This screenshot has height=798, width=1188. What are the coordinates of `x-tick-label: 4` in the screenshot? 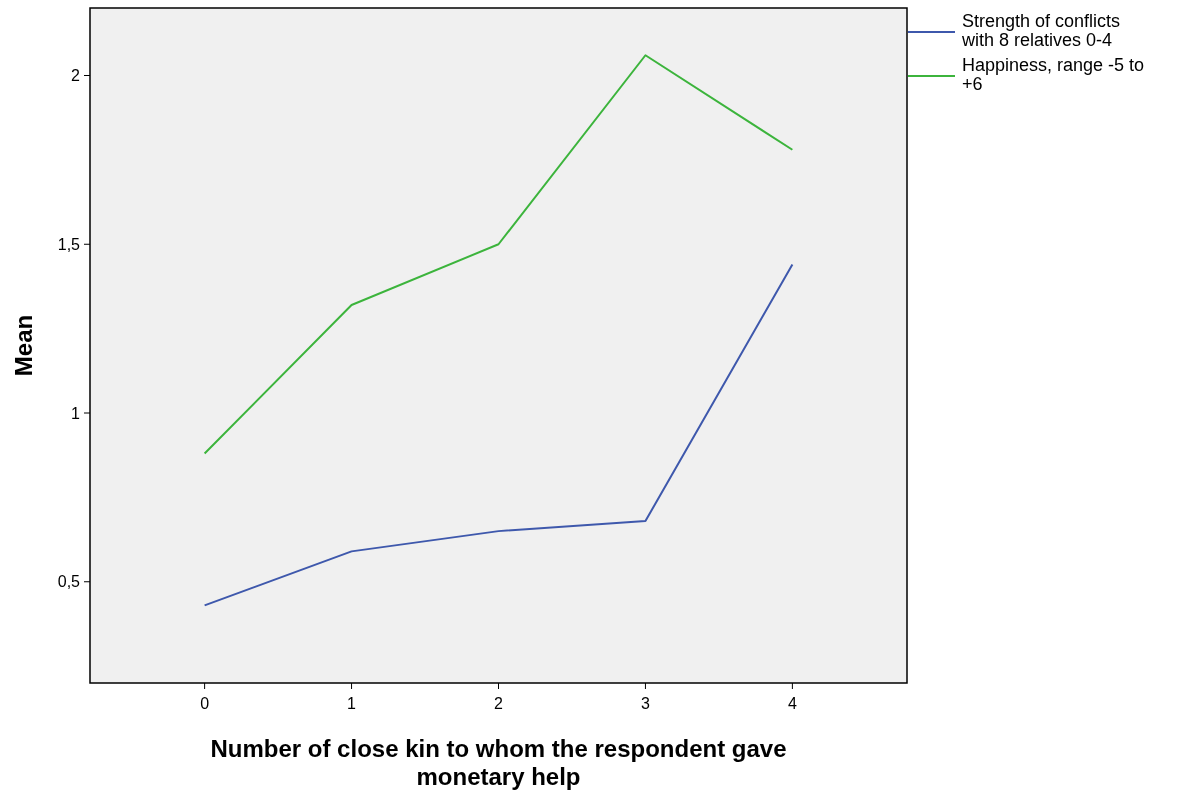 It's located at (792, 703).